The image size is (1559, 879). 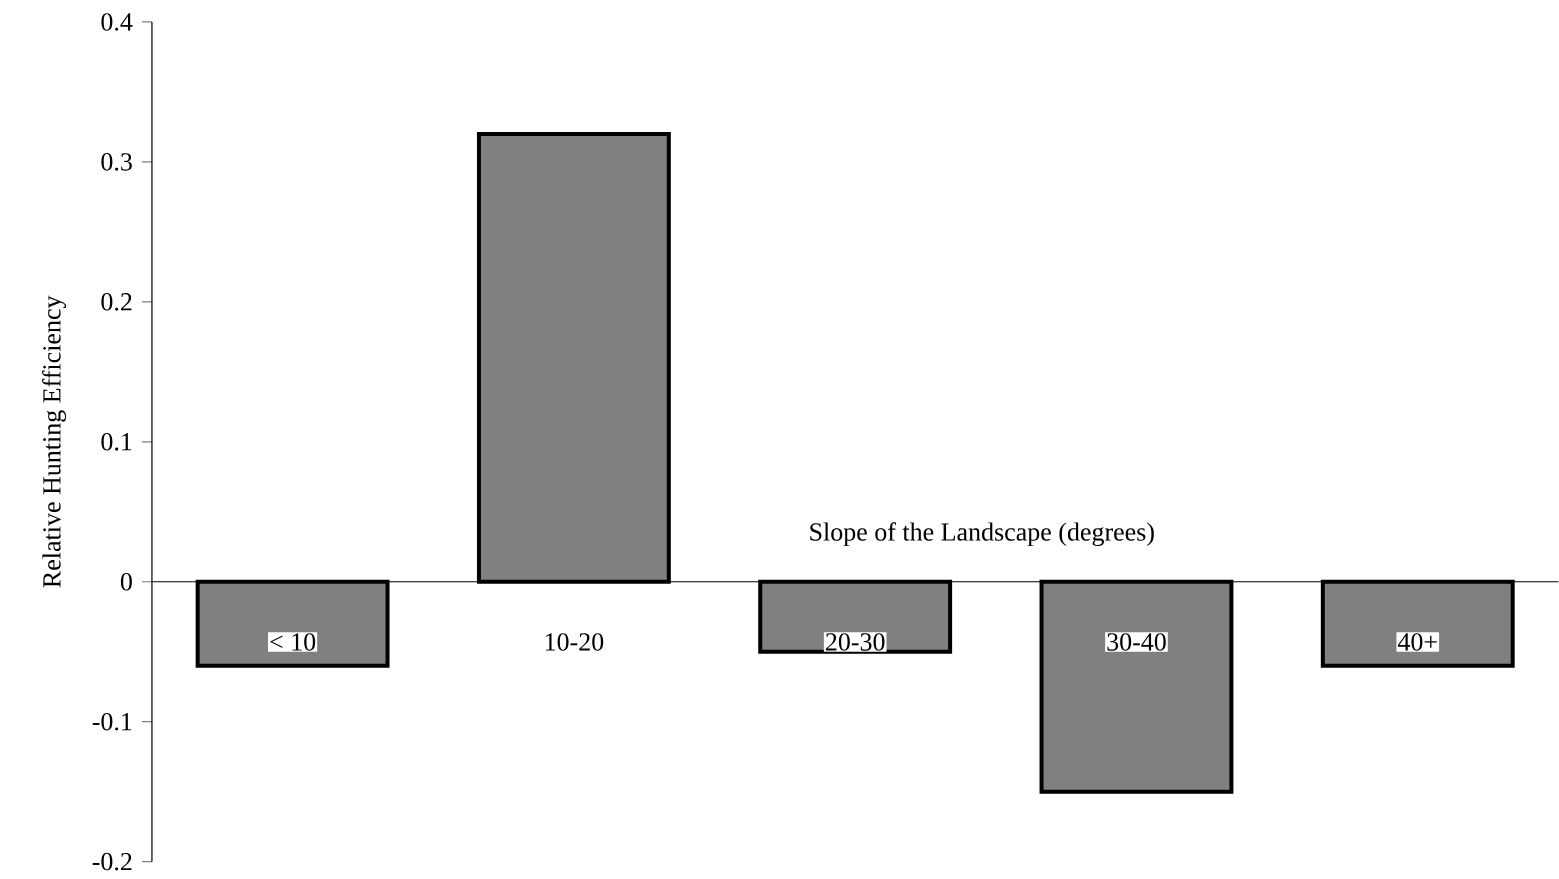 I want to click on x-tick-label: < 10, so click(x=293, y=642).